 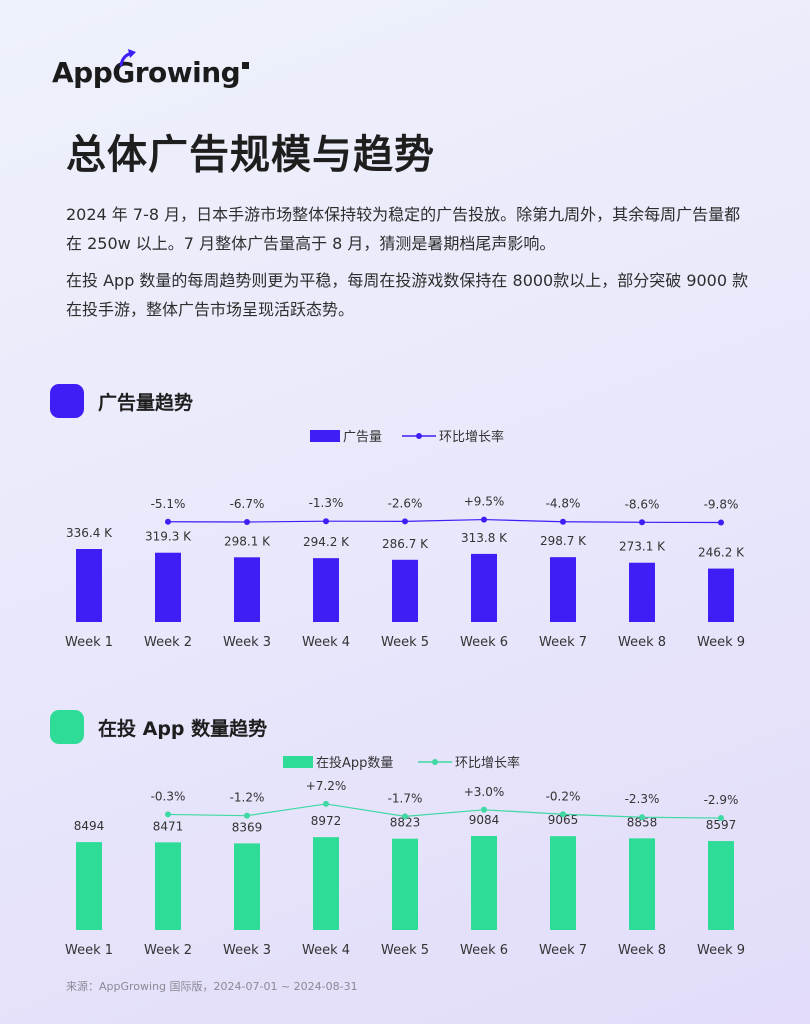 What do you see at coordinates (183, 728) in the screenshot?
I see `section-title: 在投 App 数量趋势` at bounding box center [183, 728].